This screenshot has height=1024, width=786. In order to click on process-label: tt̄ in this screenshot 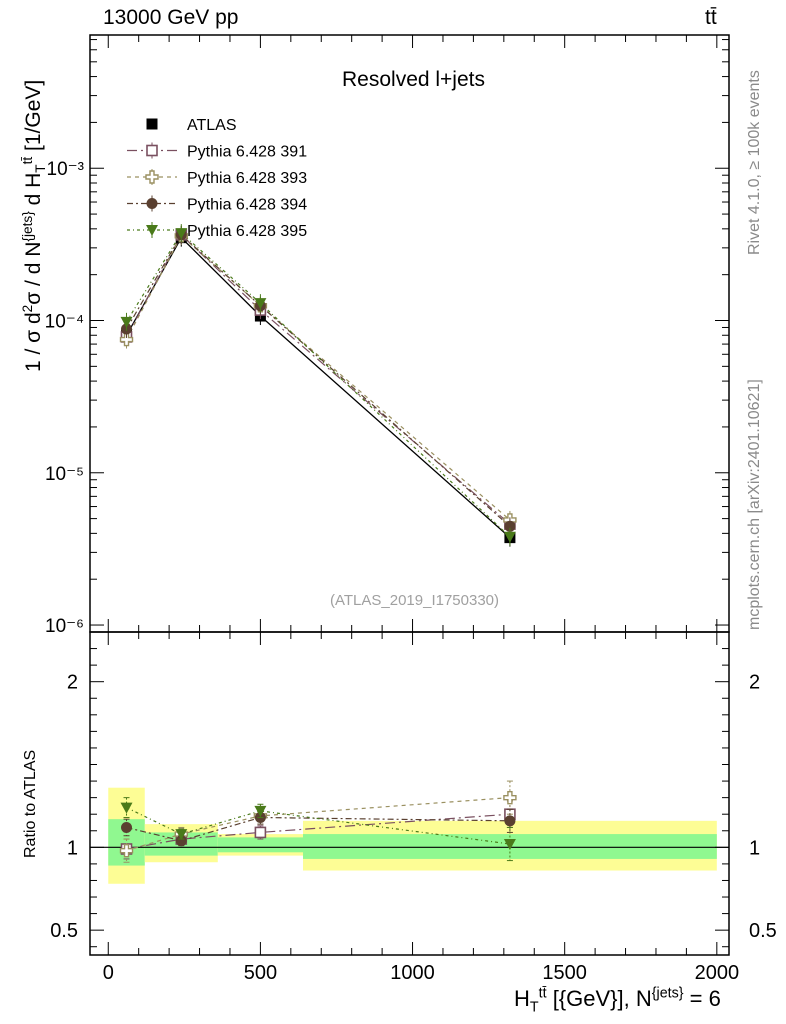, I will do `click(711, 17)`.